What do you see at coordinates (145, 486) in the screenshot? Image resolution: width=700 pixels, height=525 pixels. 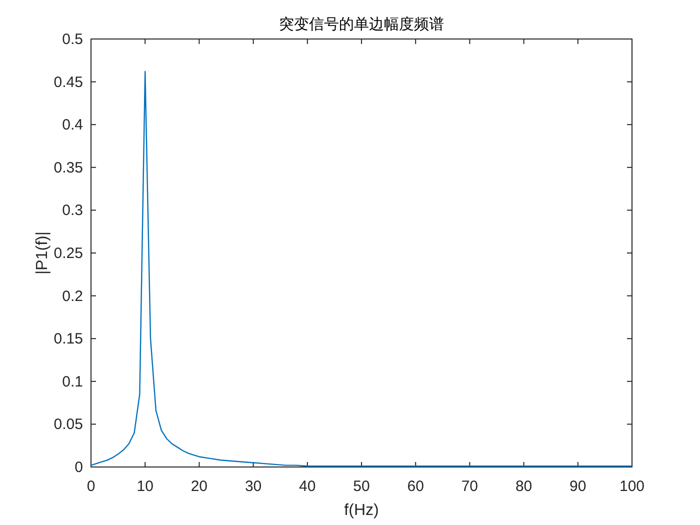 I see `x-tick-label: 10` at bounding box center [145, 486].